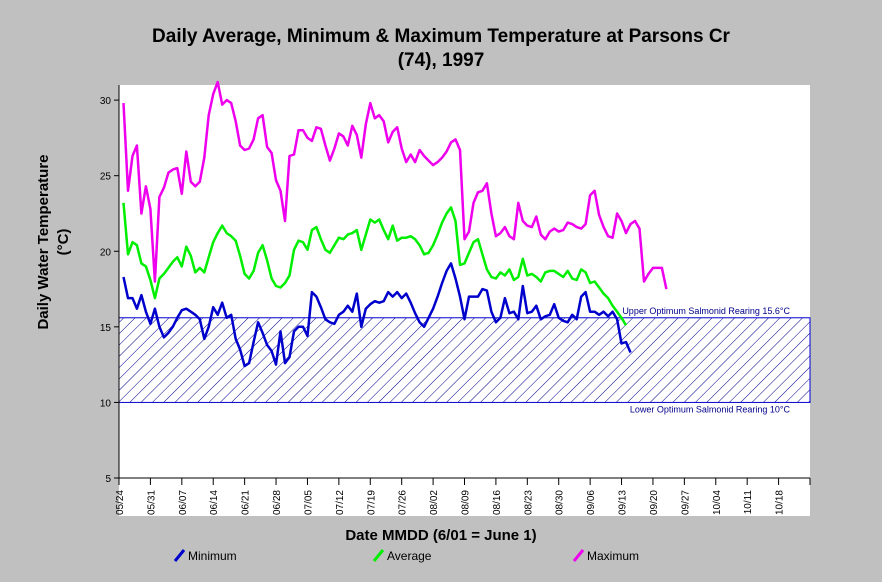  What do you see at coordinates (109, 290) in the screenshot?
I see `y-ticks: 5 10 15 20 25 30` at bounding box center [109, 290].